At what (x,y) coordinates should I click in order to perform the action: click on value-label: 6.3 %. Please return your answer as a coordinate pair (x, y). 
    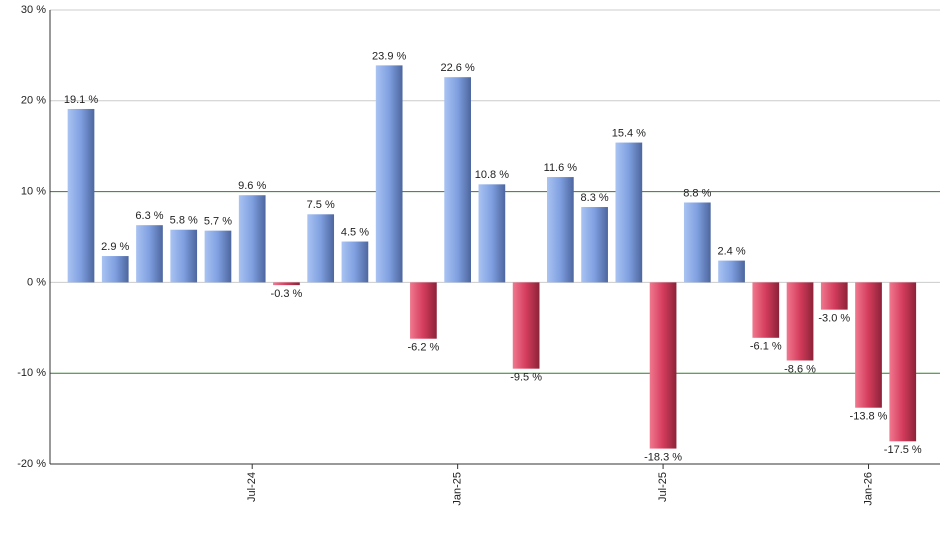
    Looking at the image, I should click on (149, 216).